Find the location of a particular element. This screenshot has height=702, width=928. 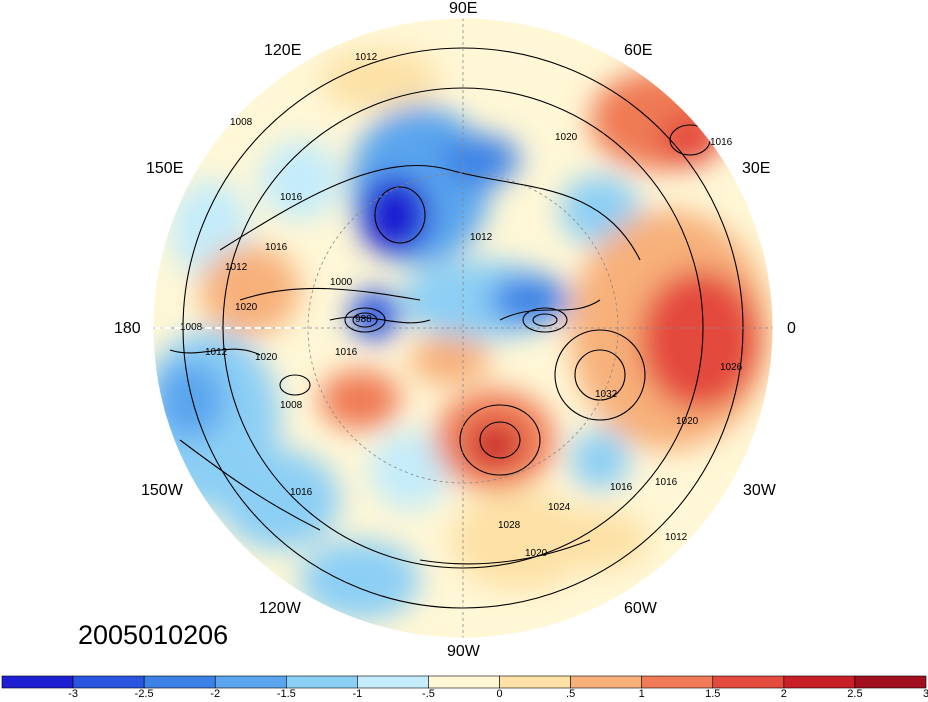

lon-label-180: 180 is located at coordinates (127, 328).